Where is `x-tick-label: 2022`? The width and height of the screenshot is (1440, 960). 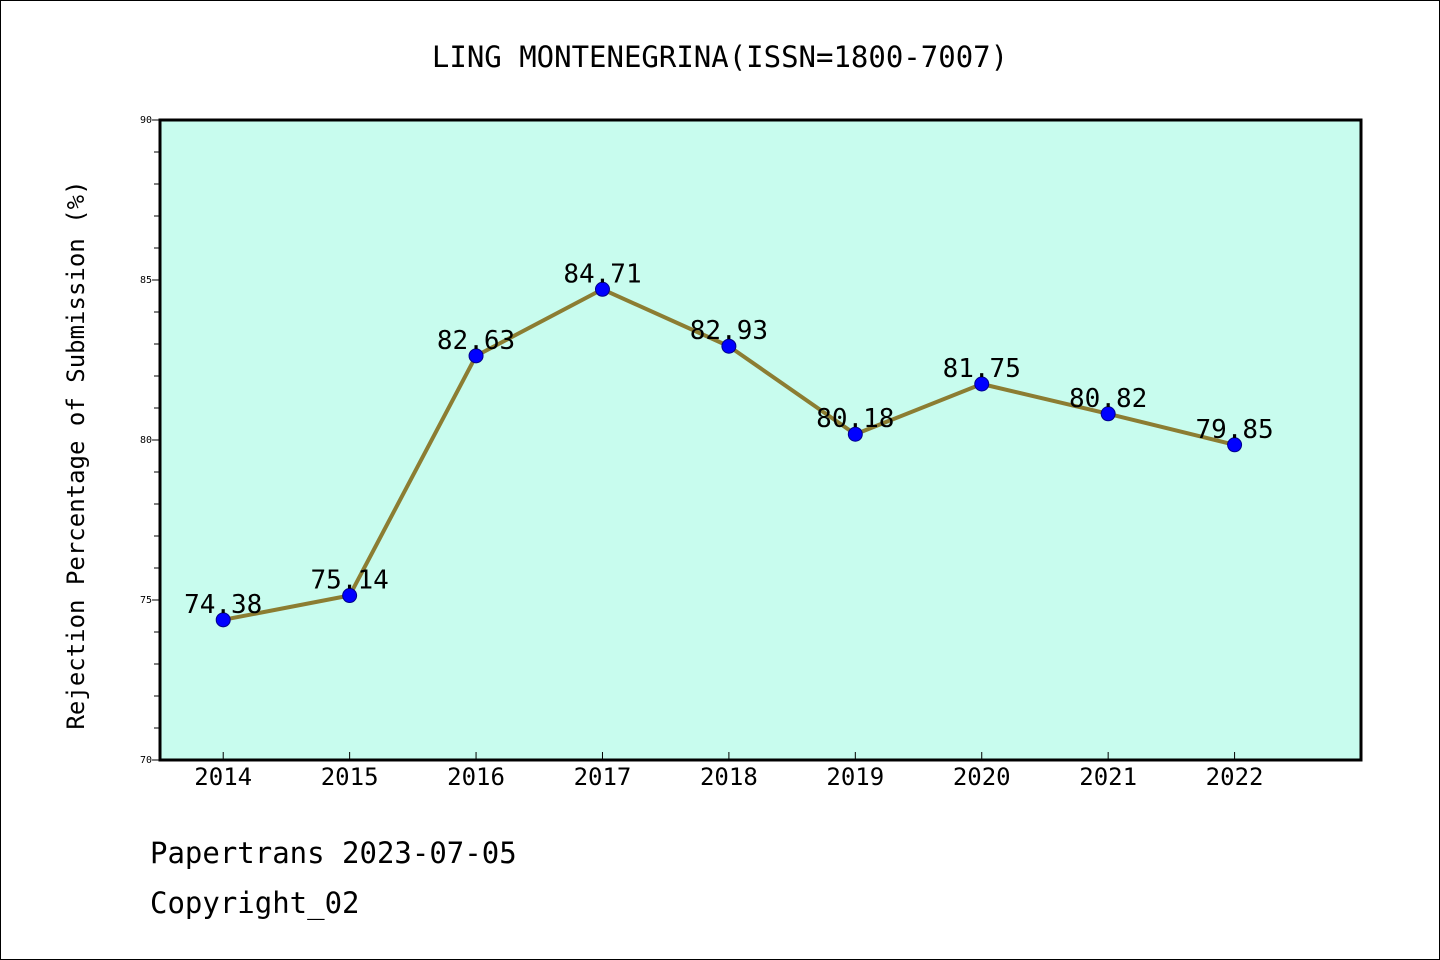 x-tick-label: 2022 is located at coordinates (1235, 777).